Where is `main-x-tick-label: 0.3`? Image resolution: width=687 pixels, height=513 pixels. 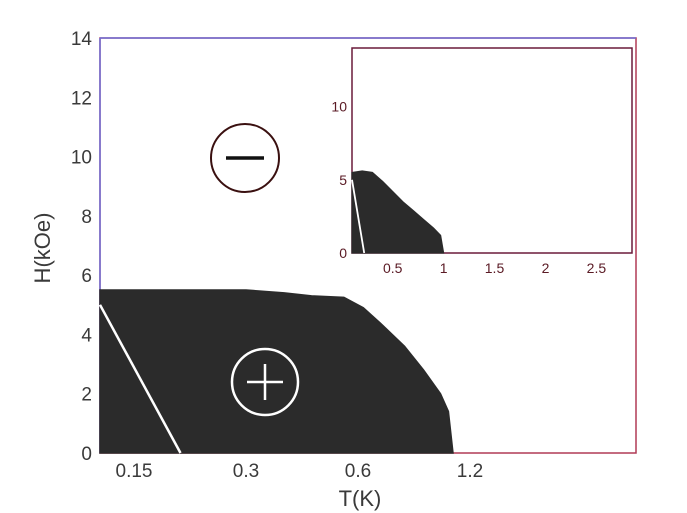
main-x-tick-label: 0.3 is located at coordinates (246, 471).